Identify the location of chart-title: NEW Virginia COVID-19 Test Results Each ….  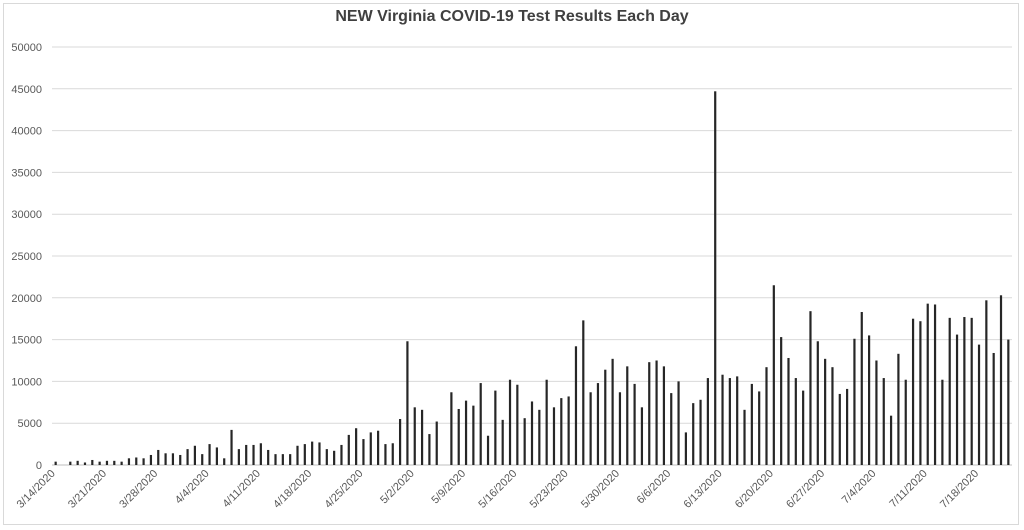
(512, 16).